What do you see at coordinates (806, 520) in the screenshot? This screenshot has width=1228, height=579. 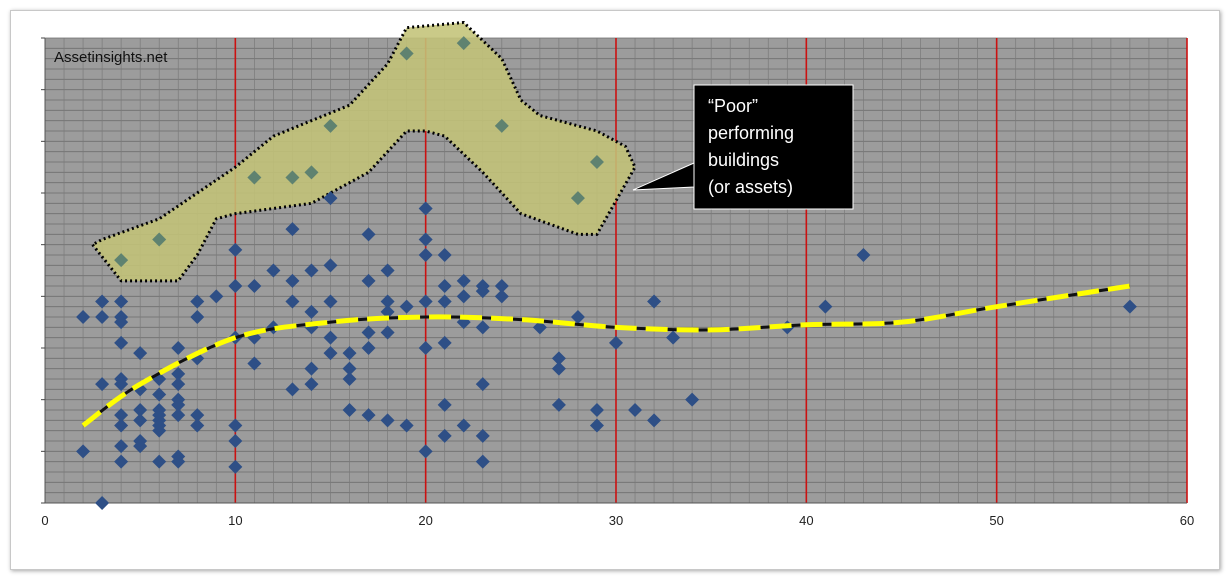 I see `x-tick-label: 40` at bounding box center [806, 520].